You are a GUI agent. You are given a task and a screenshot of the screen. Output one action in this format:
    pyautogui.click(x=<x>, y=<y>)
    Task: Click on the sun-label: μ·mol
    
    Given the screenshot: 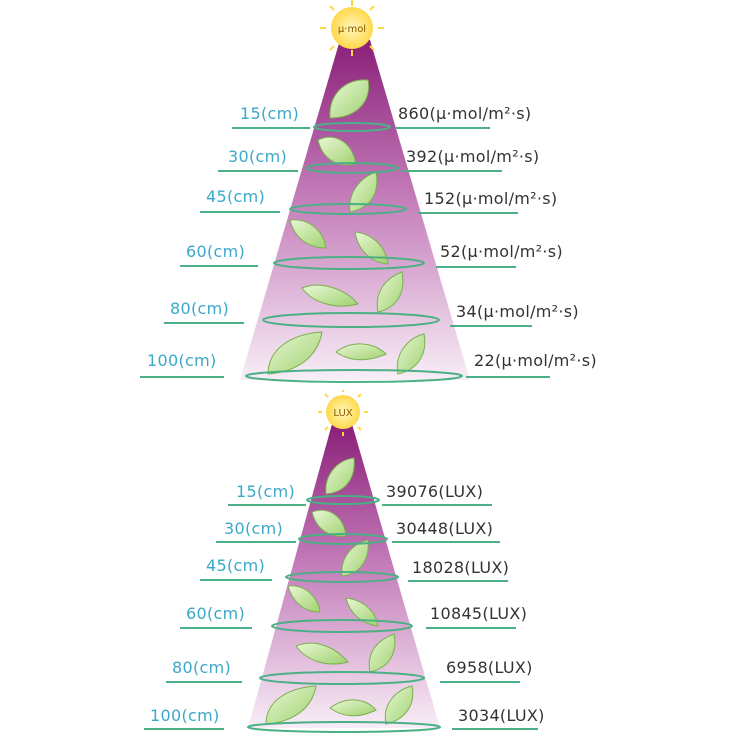 What is the action you would take?
    pyautogui.click(x=352, y=29)
    